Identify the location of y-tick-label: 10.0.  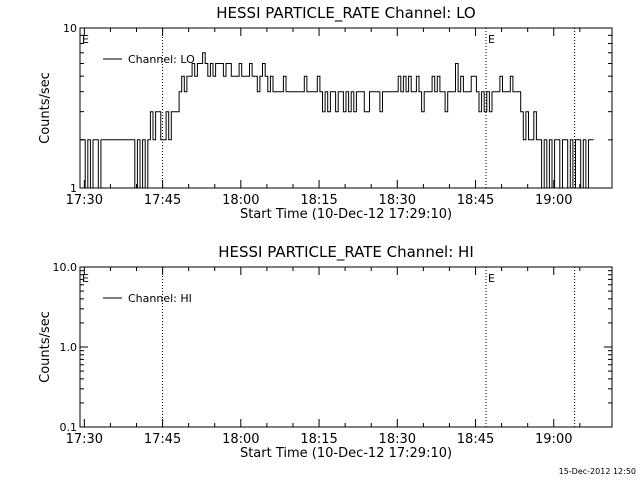
(65, 267).